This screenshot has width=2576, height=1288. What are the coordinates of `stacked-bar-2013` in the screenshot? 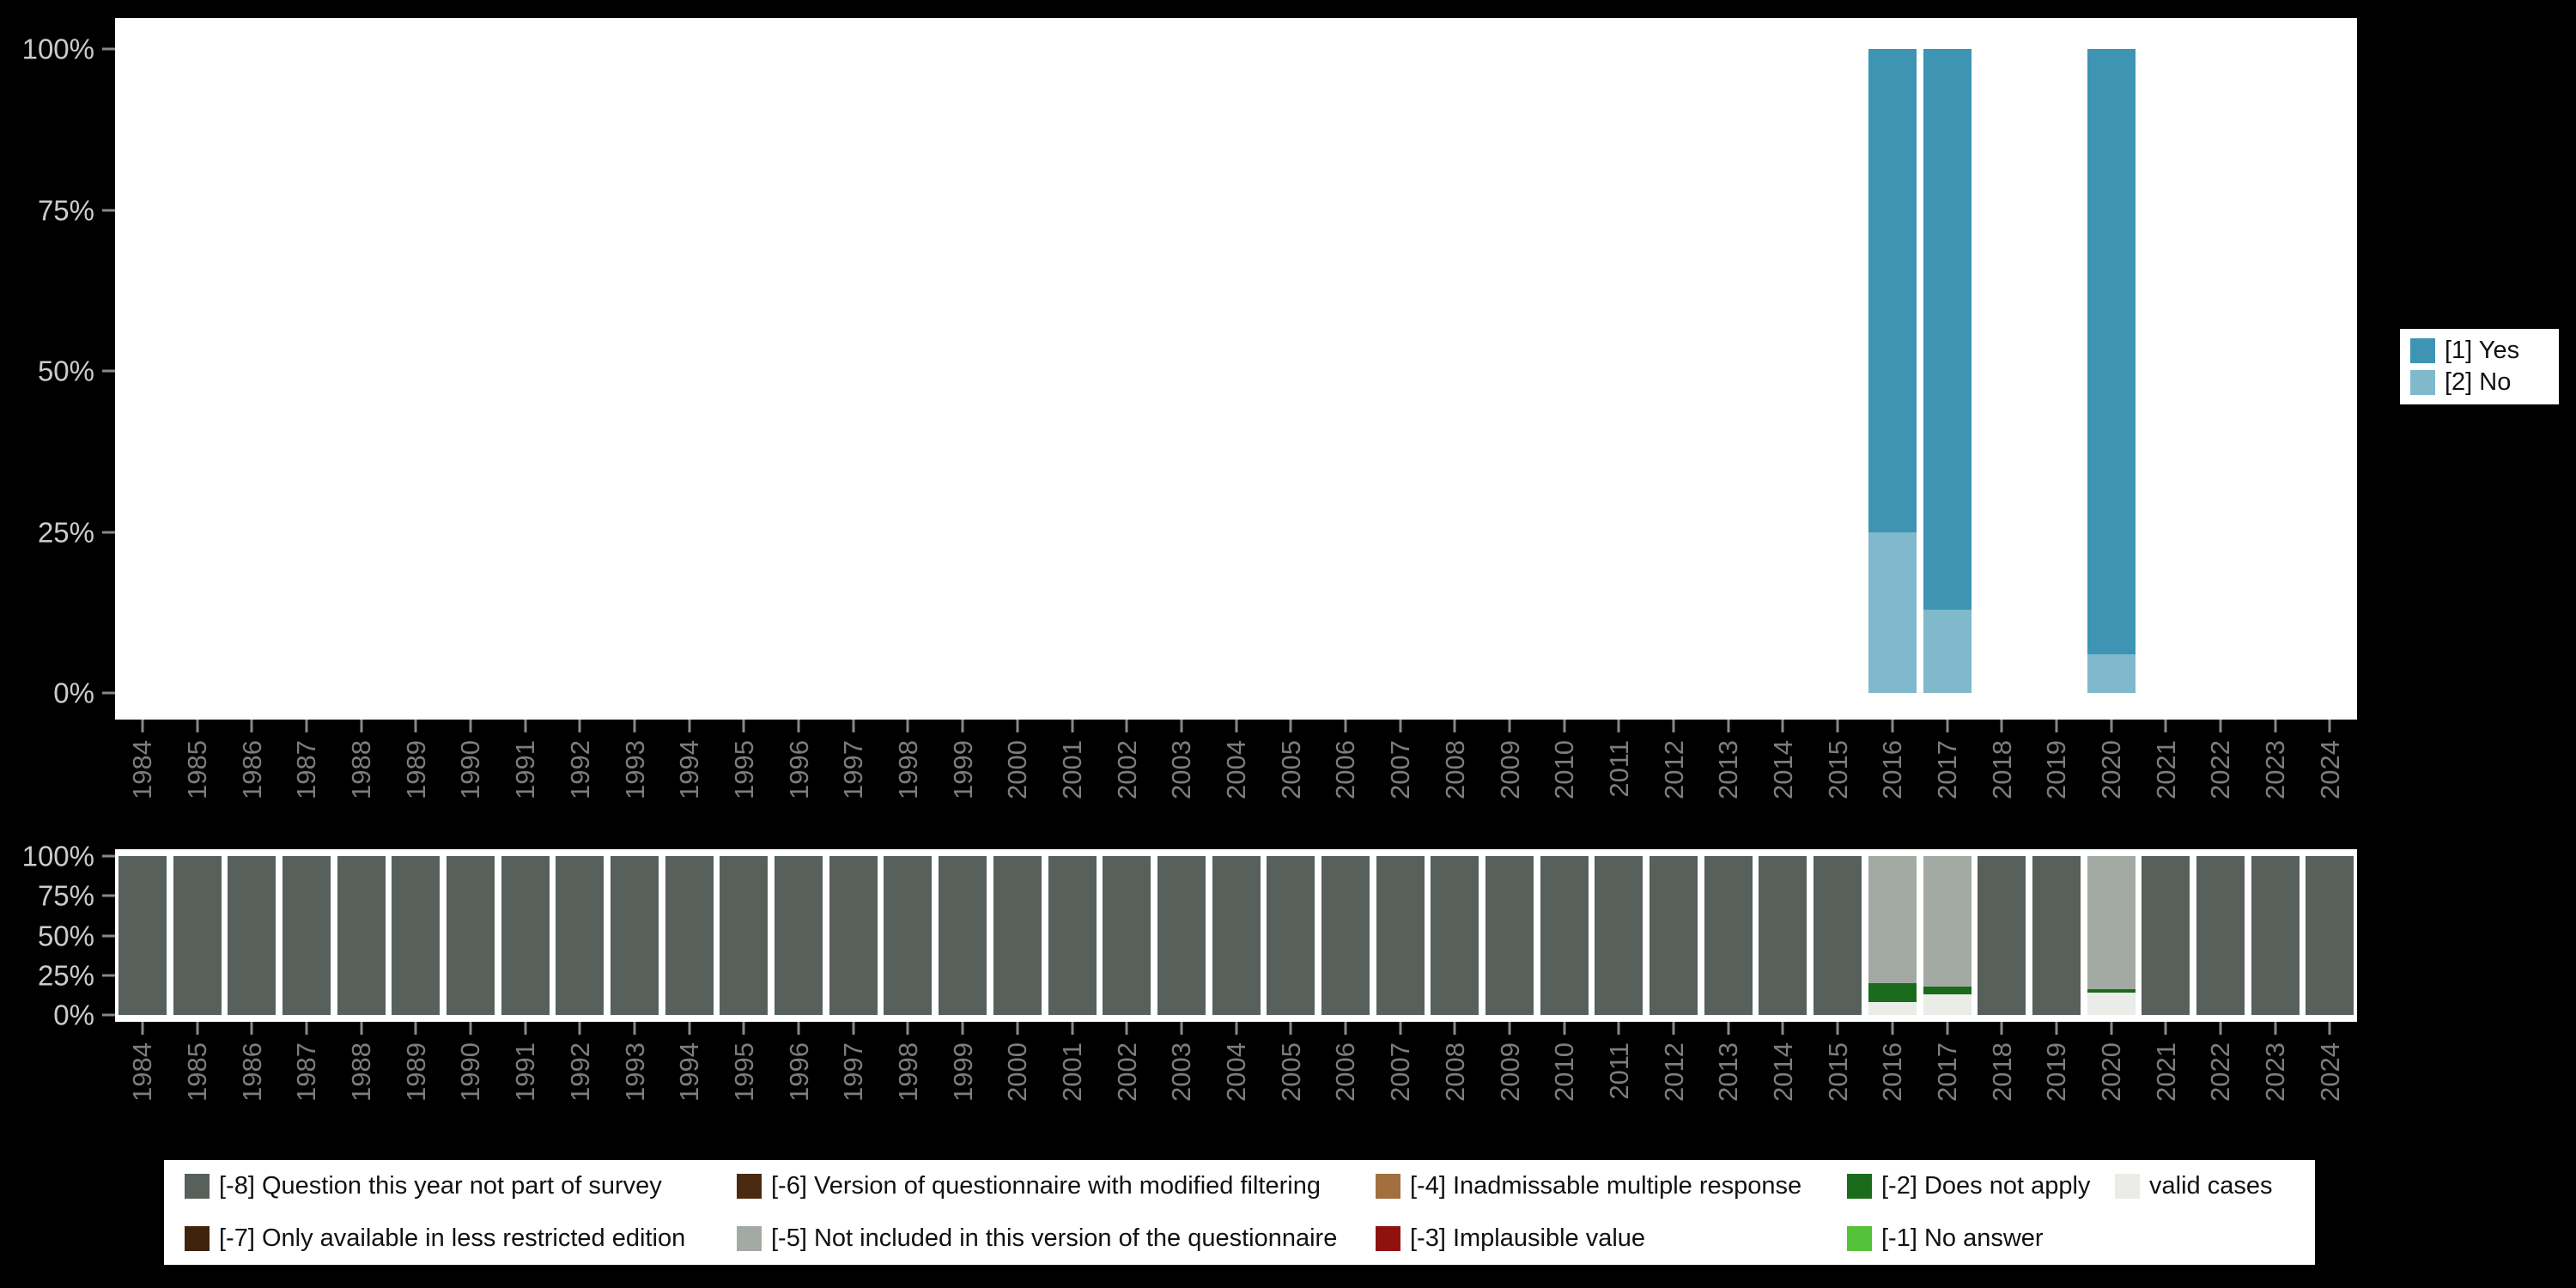 It's located at (1729, 371).